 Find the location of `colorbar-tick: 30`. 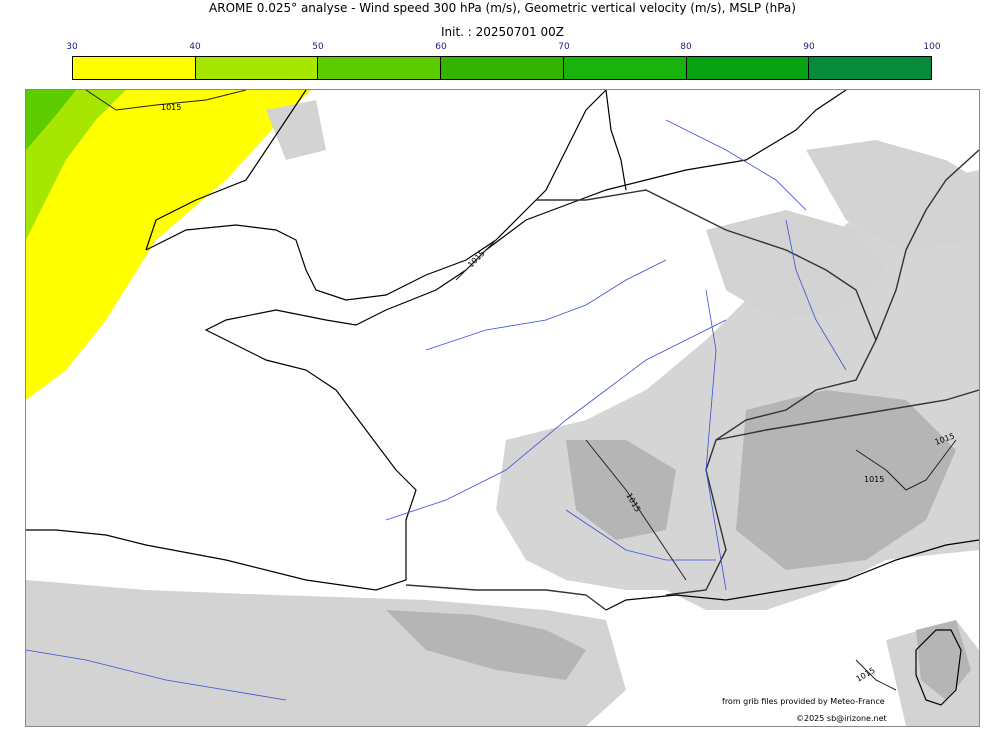

colorbar-tick: 30 is located at coordinates (72, 47).